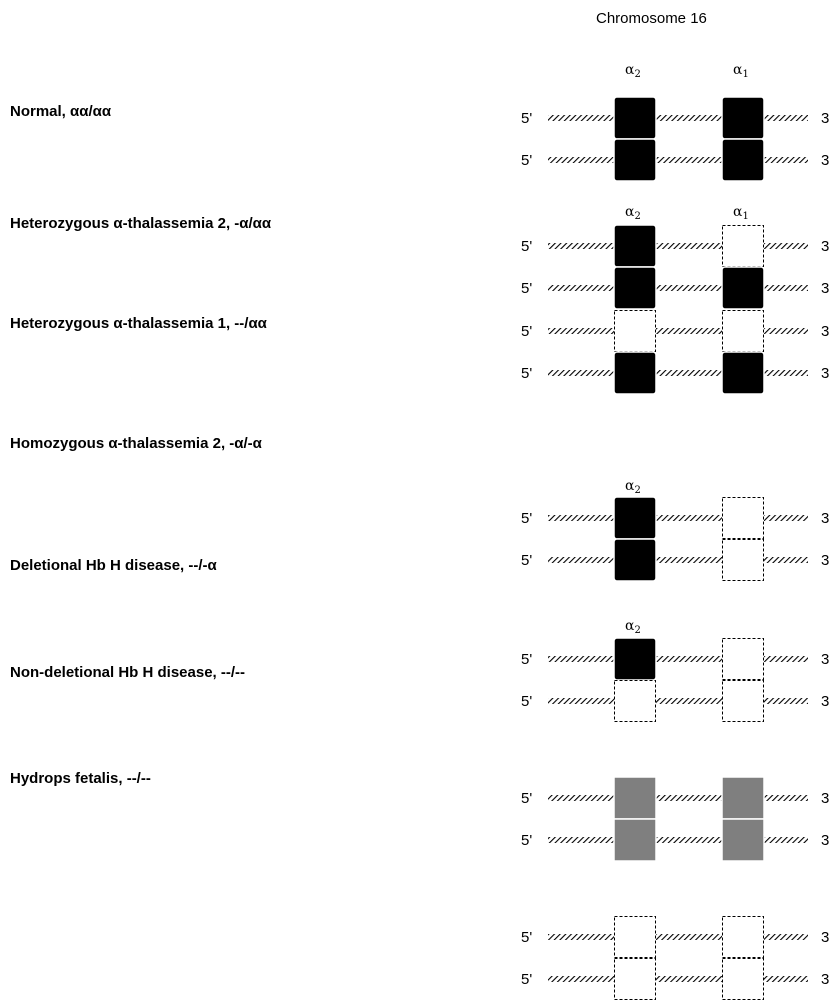 The width and height of the screenshot is (833, 1006). Describe the element at coordinates (61, 111) in the screenshot. I see `genotype-label-normal: Normal, αα/αα` at that location.